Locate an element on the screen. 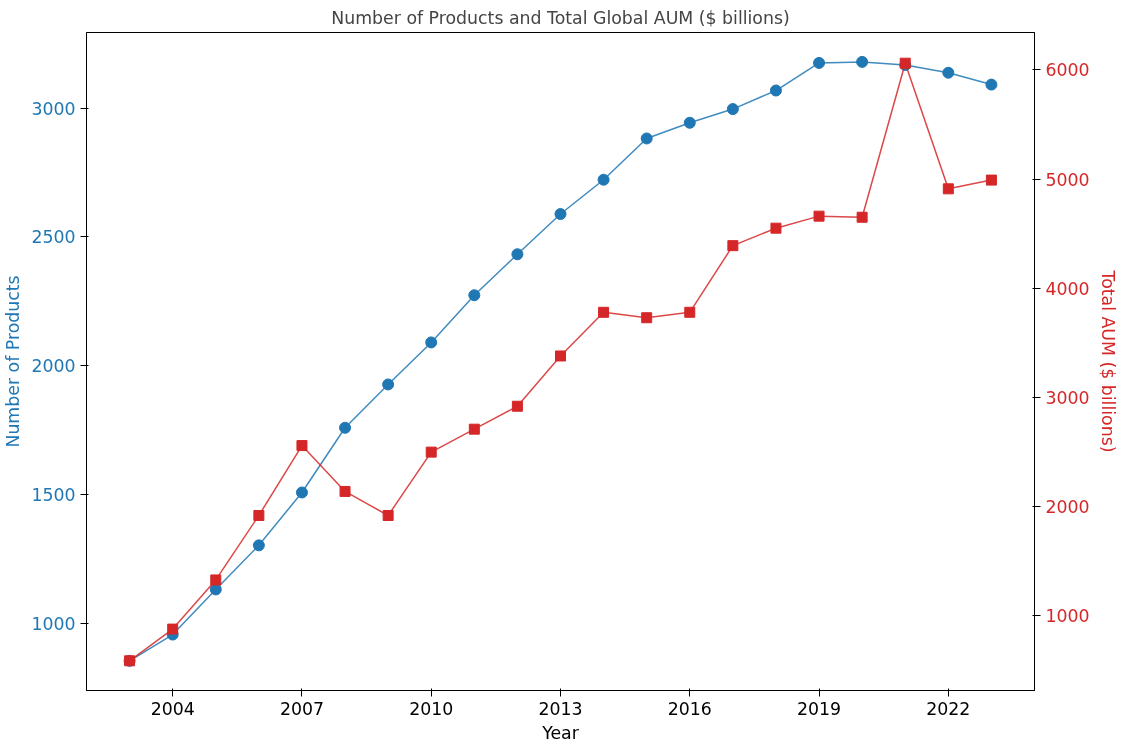 The height and width of the screenshot is (753, 1137). x-axis-title: Year is located at coordinates (560, 732).